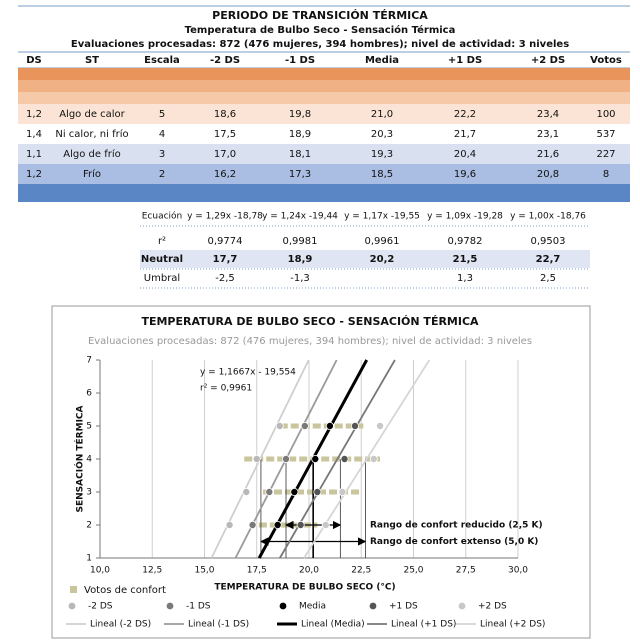 Image resolution: width=640 pixels, height=644 pixels. What do you see at coordinates (125, 590) in the screenshot?
I see `legend-label: Votos de confort` at bounding box center [125, 590].